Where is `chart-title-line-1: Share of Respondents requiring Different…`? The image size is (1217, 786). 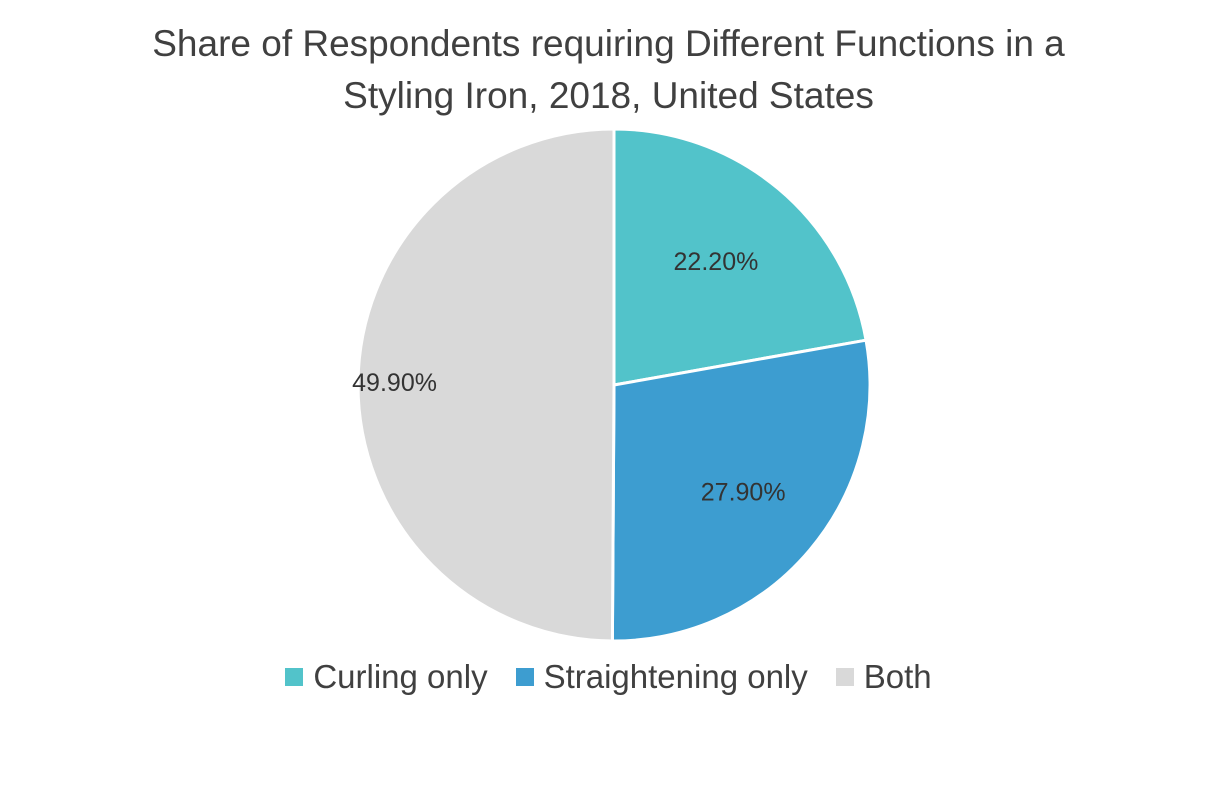
chart-title-line-1: Share of Respondents requiring Different… is located at coordinates (608, 43).